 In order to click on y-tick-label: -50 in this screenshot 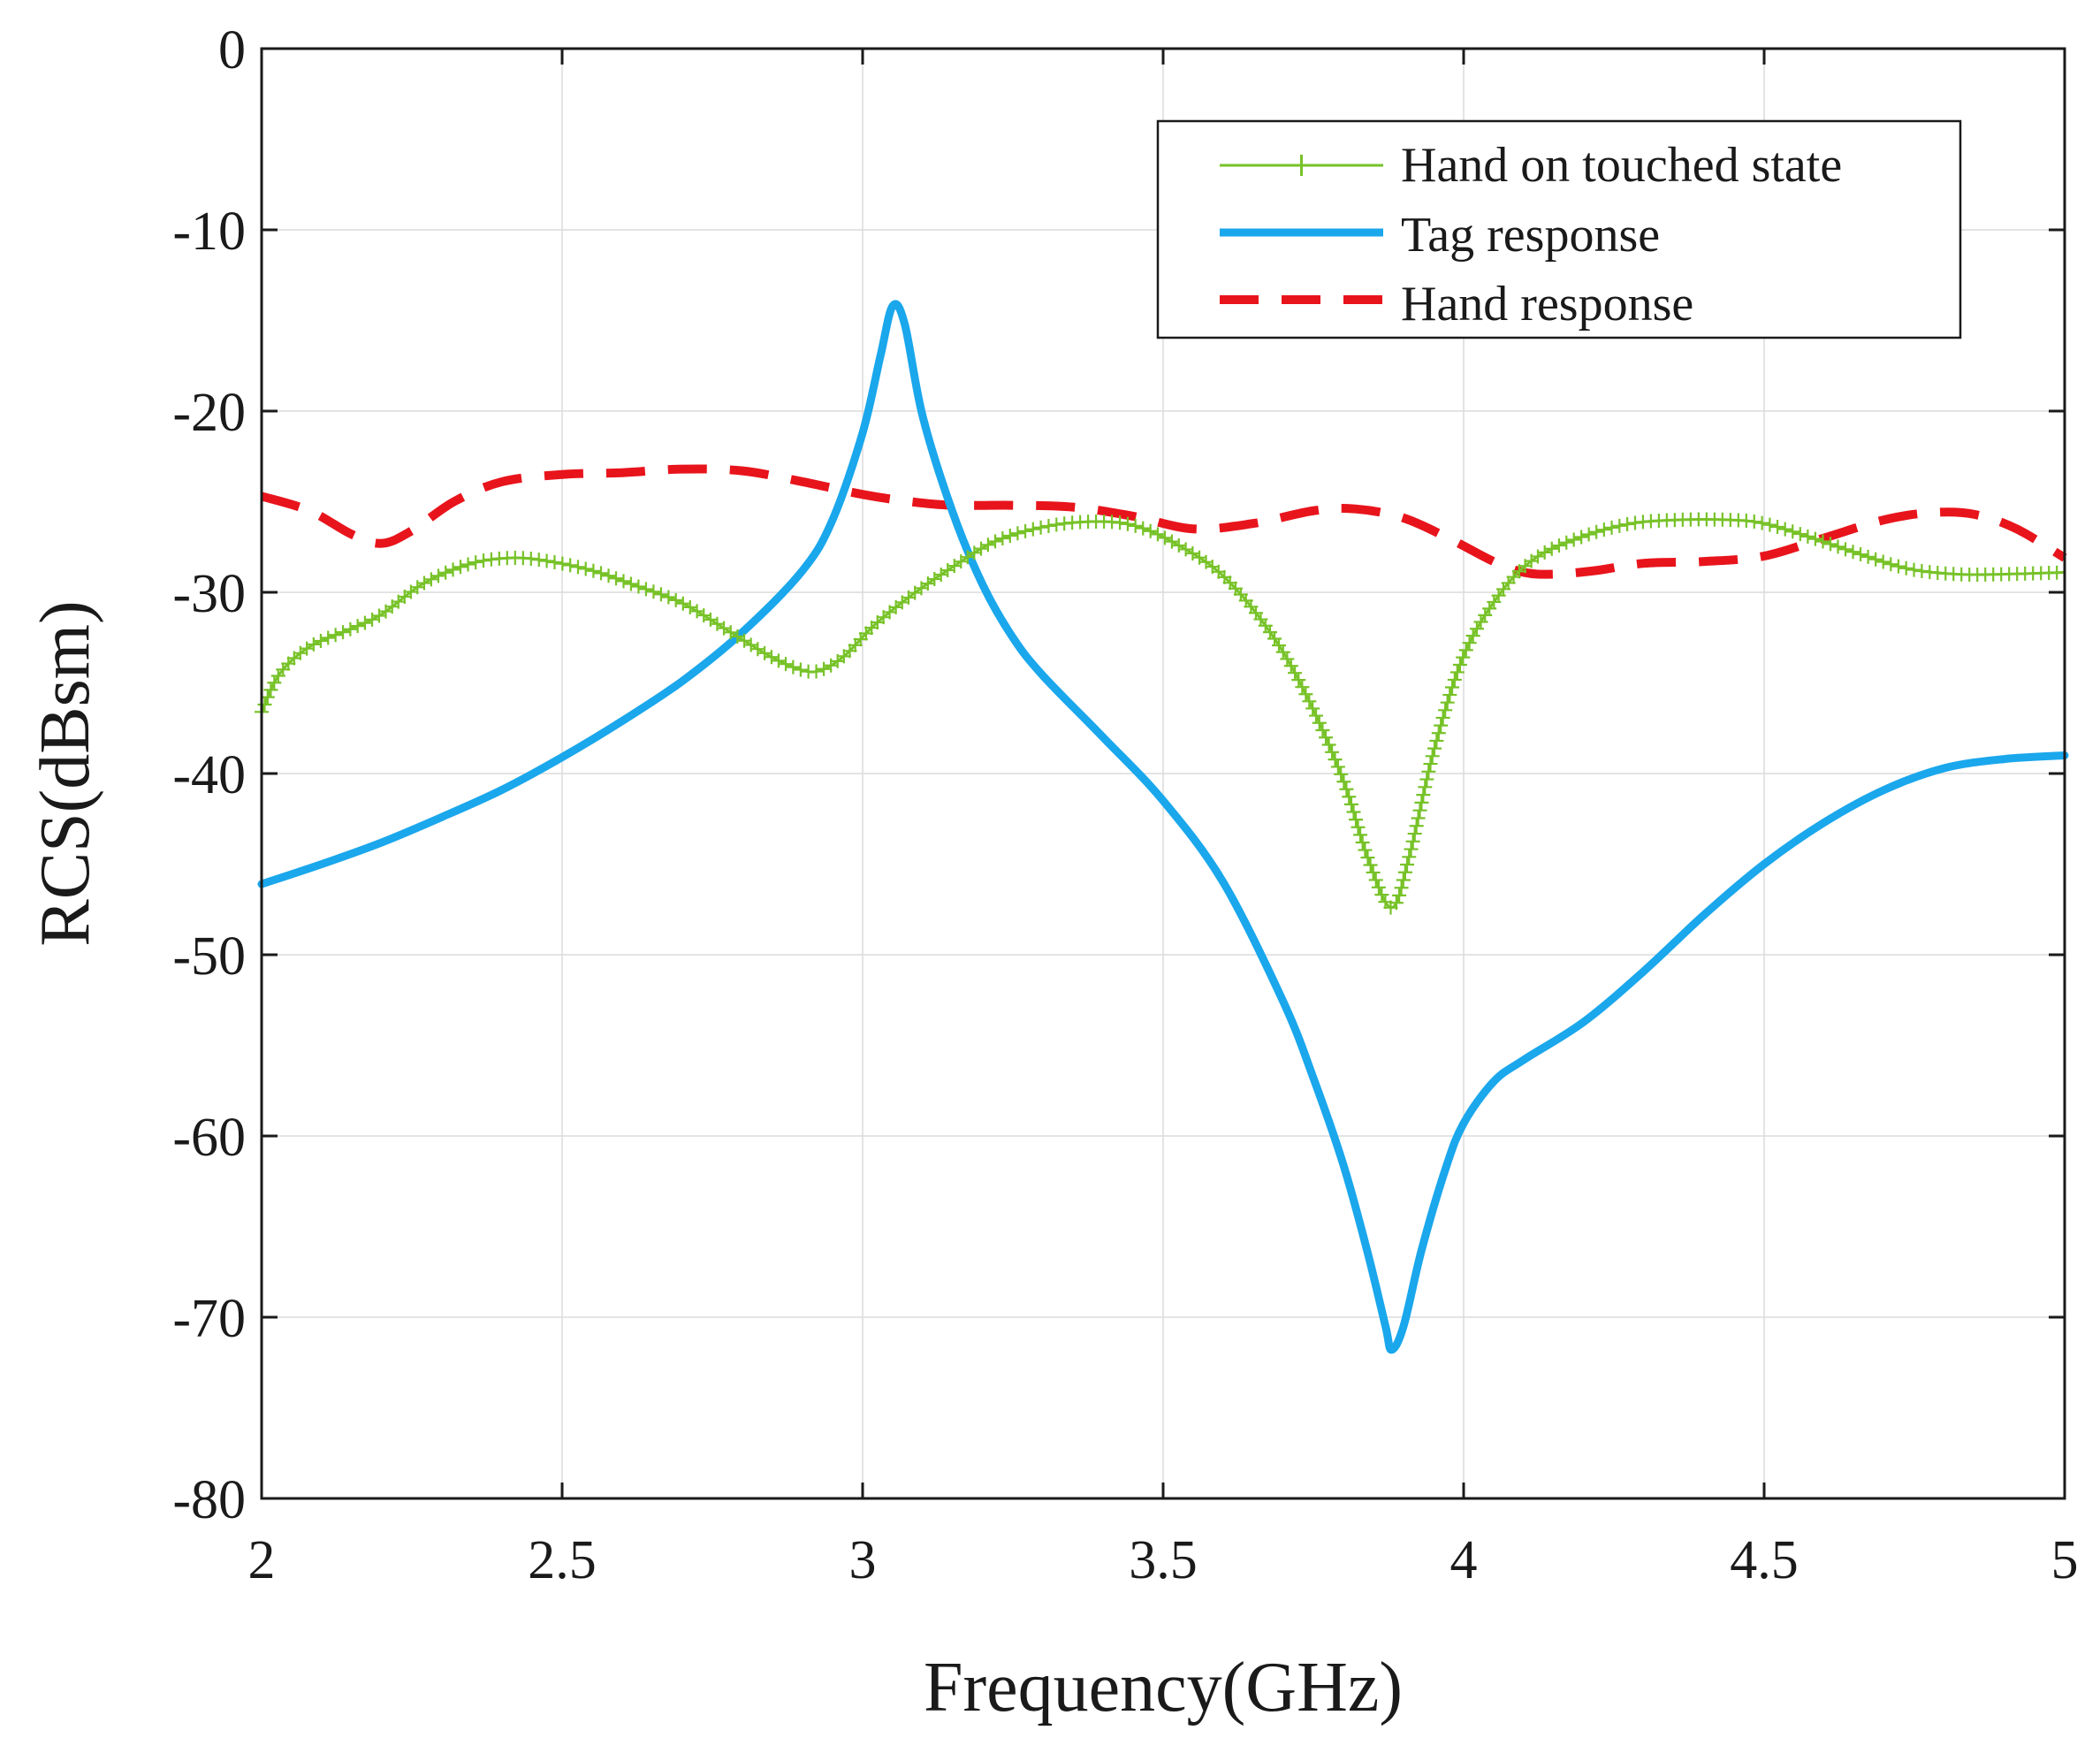, I will do `click(209, 956)`.